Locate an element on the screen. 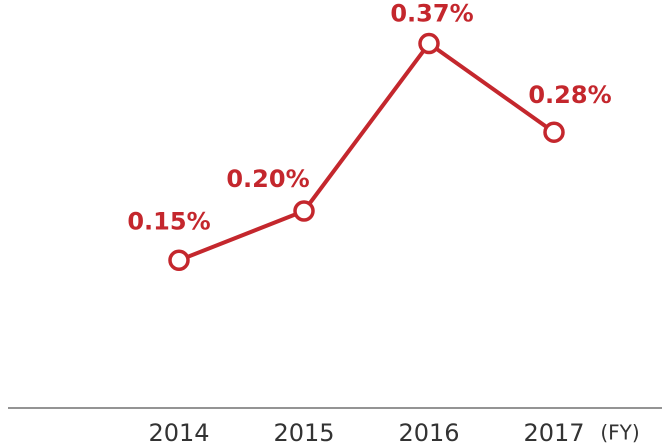 This screenshot has height=446, width=670. value-label: 0.15% is located at coordinates (168, 221).